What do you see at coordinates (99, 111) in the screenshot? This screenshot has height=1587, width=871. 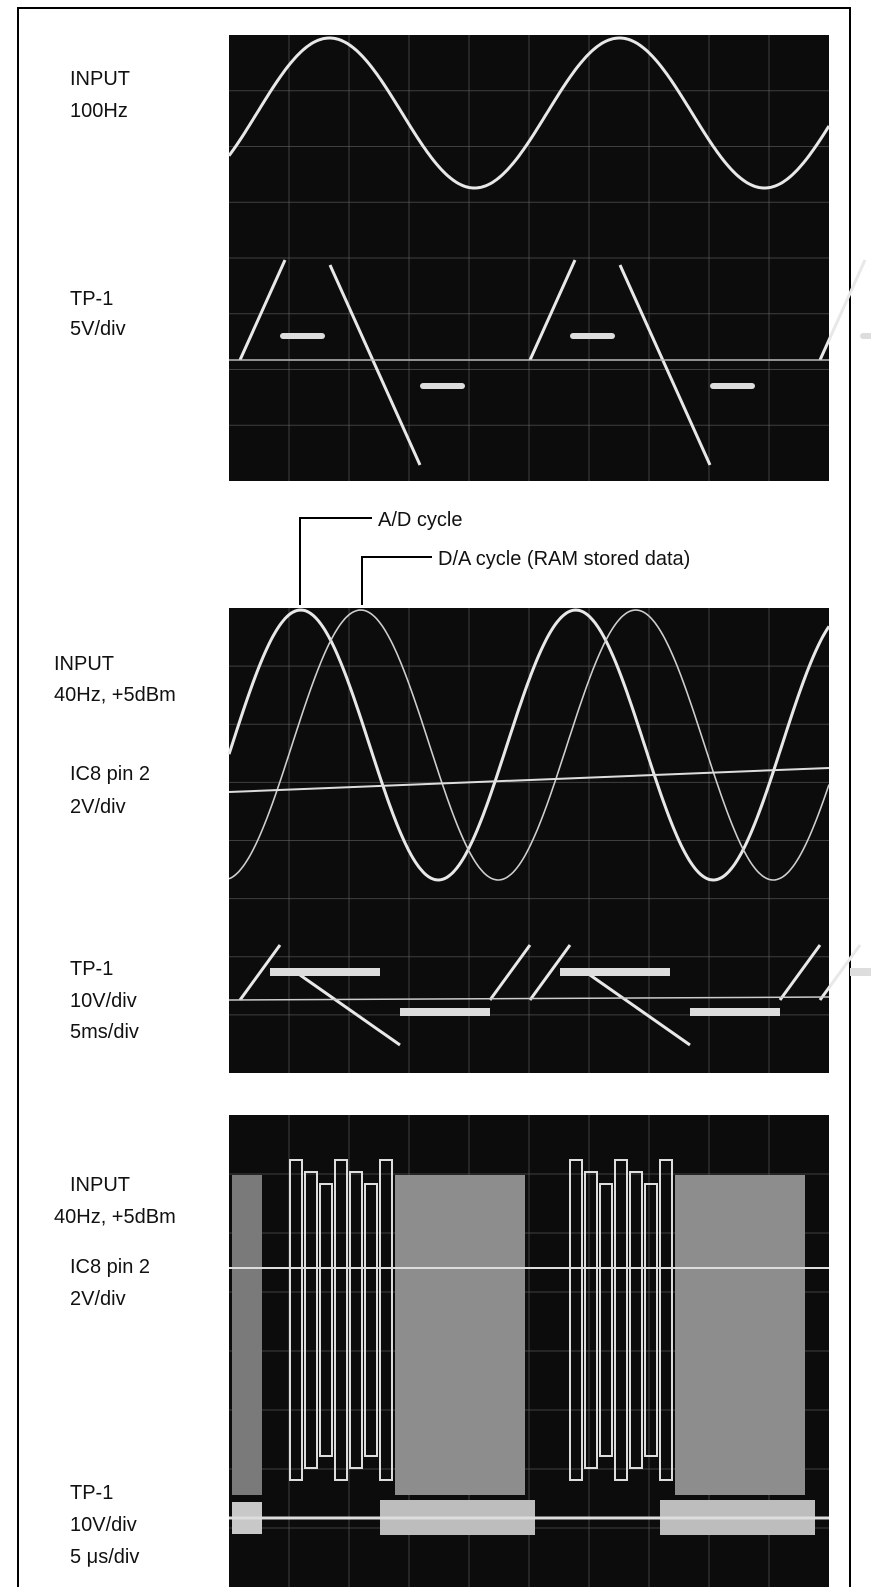 I see `label: 100Hz` at bounding box center [99, 111].